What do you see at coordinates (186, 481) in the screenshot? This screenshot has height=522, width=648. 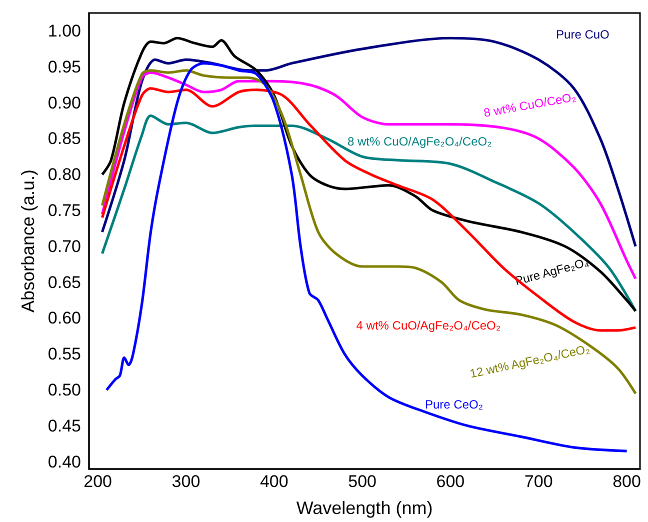 I see `x-tick-label: 300` at bounding box center [186, 481].